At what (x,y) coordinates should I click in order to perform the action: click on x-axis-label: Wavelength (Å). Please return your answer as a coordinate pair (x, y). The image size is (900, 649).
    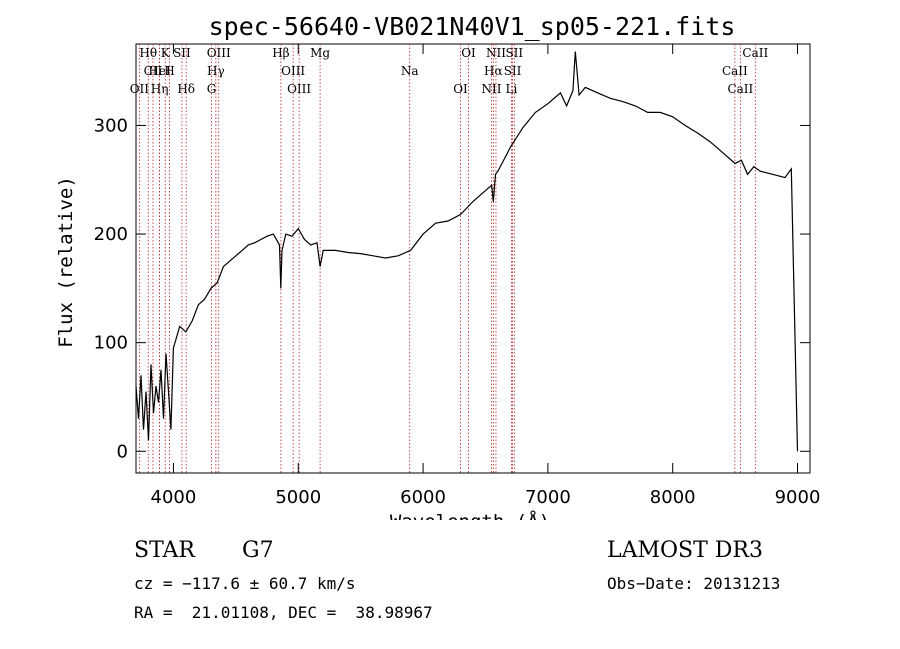
    Looking at the image, I should click on (470, 515).